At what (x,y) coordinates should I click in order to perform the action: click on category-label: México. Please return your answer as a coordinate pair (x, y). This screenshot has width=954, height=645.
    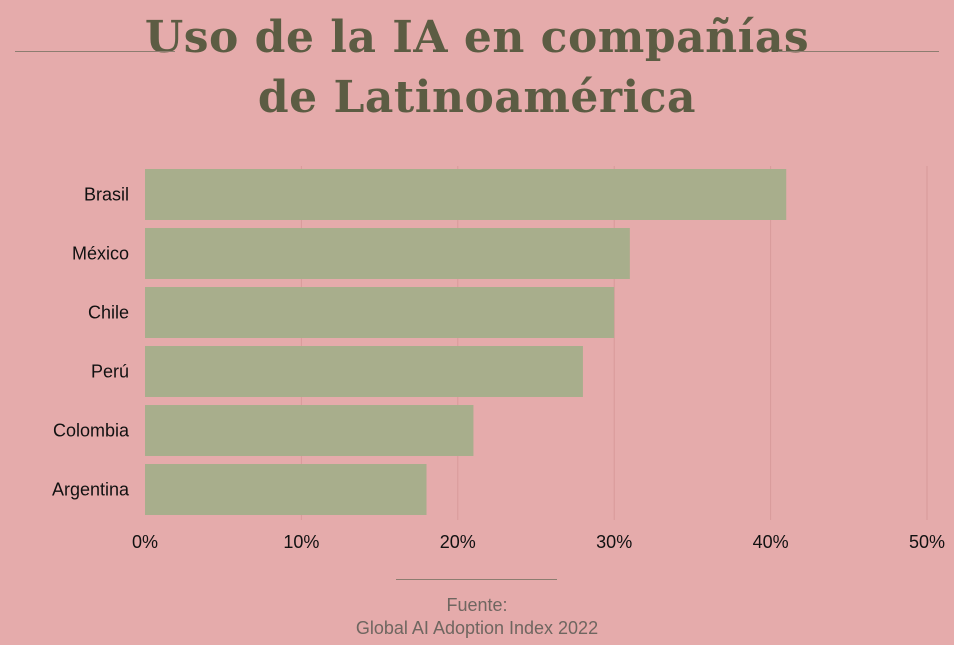
    Looking at the image, I should click on (100, 254).